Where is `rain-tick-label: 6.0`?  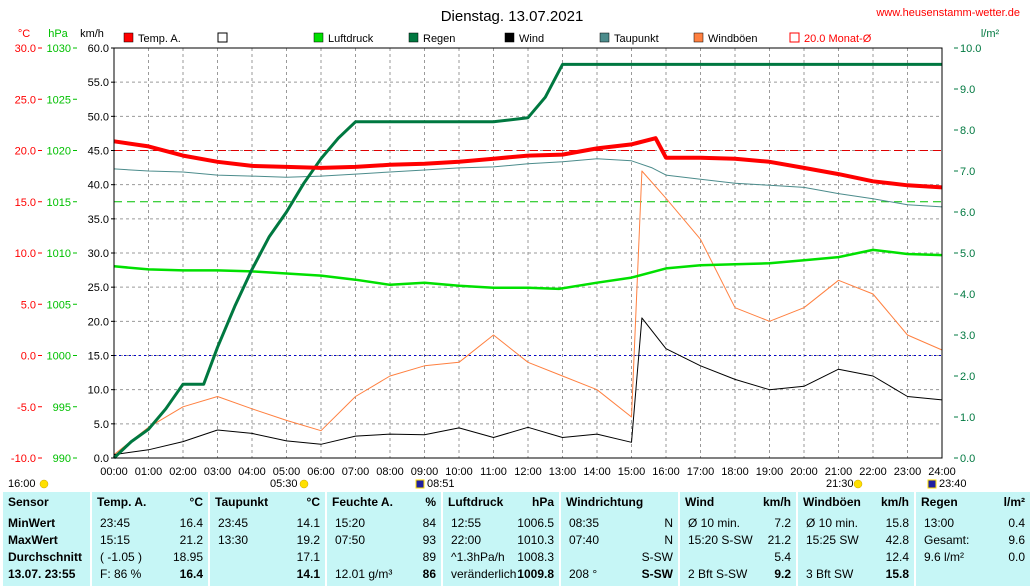 rain-tick-label: 6.0 is located at coordinates (967, 213).